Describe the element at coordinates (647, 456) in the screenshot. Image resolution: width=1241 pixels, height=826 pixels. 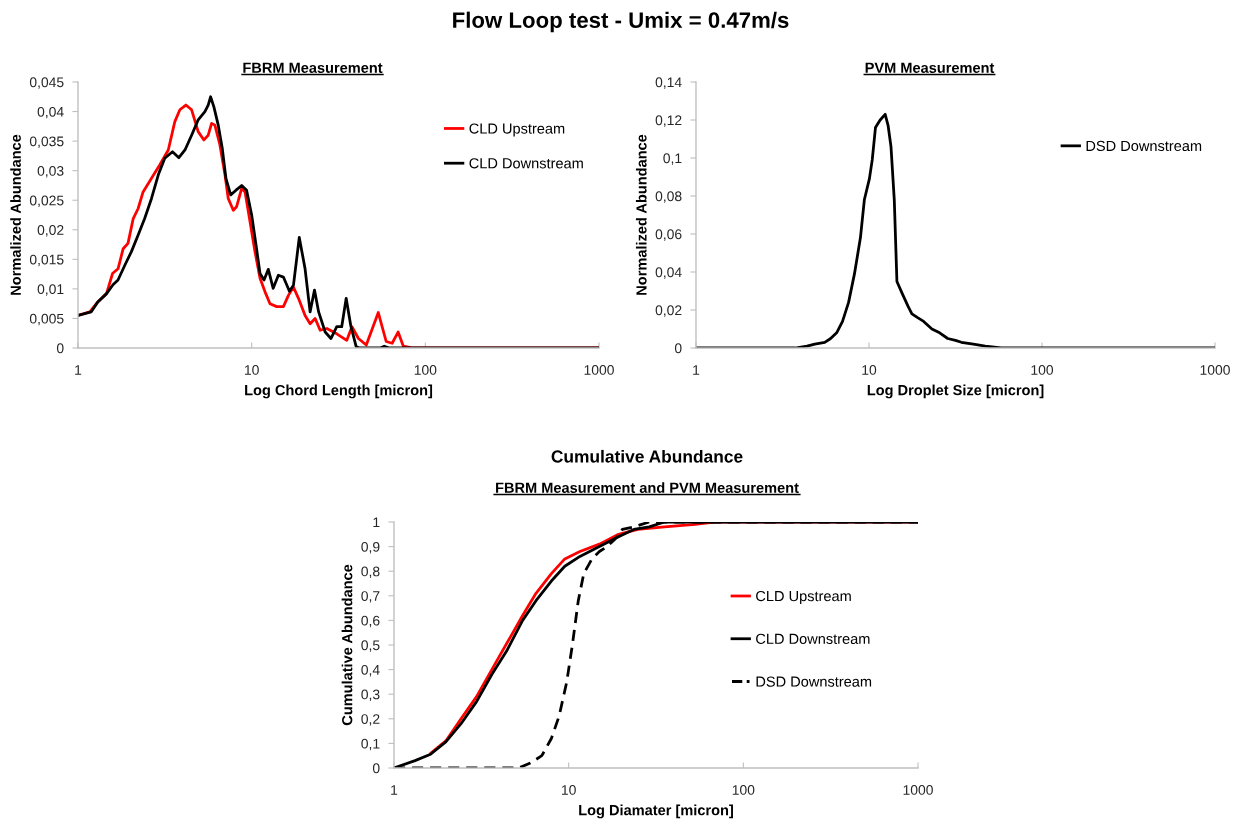
I see `chart-title: Cumulative Abundance` at that location.